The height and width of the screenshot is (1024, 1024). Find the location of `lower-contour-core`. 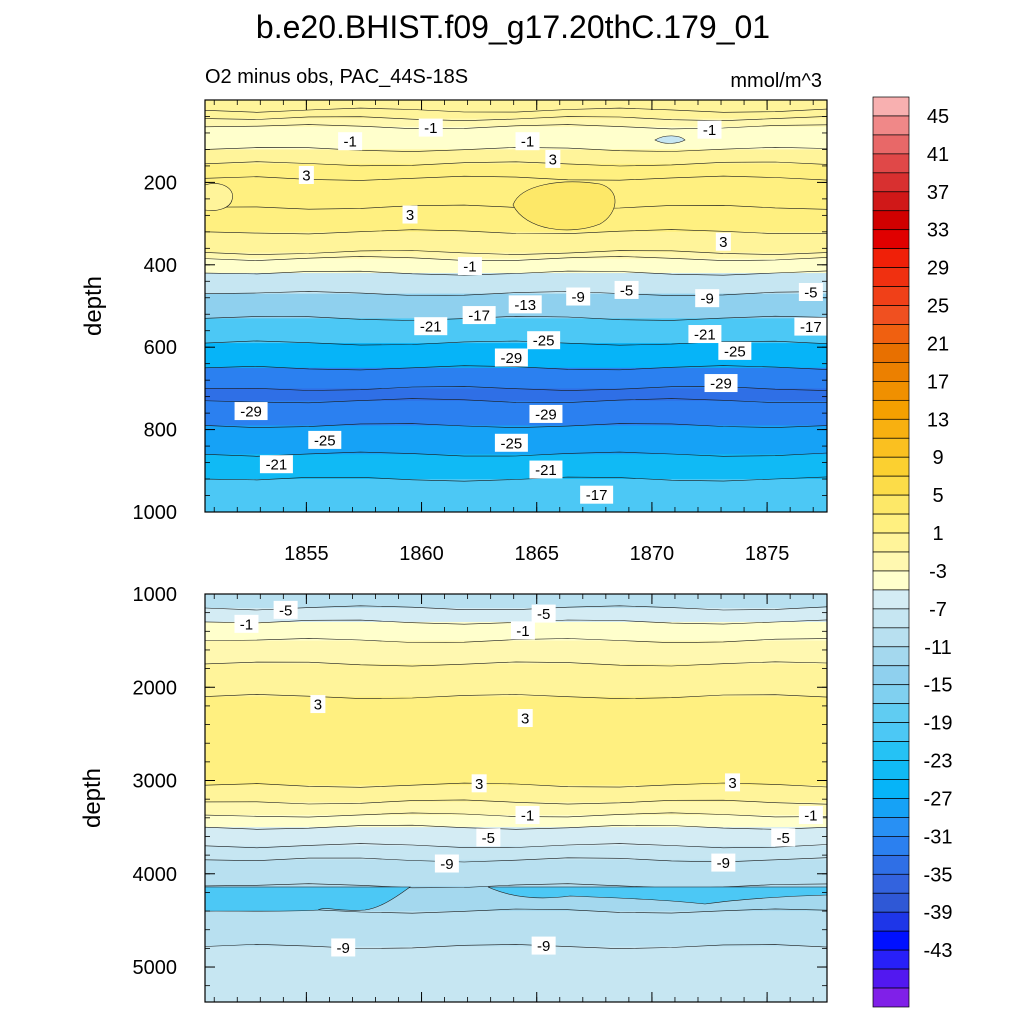

lower-contour-core is located at coordinates (307, 899).